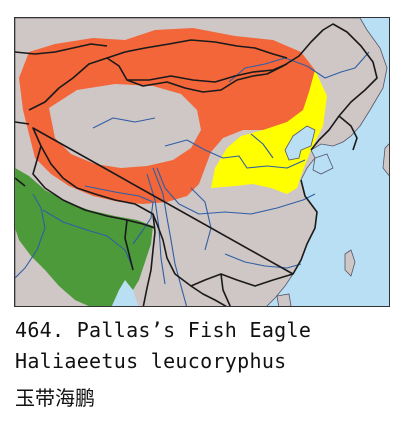 The height and width of the screenshot is (428, 408). Describe the element at coordinates (284, 299) in the screenshot. I see `hainan-island` at that location.